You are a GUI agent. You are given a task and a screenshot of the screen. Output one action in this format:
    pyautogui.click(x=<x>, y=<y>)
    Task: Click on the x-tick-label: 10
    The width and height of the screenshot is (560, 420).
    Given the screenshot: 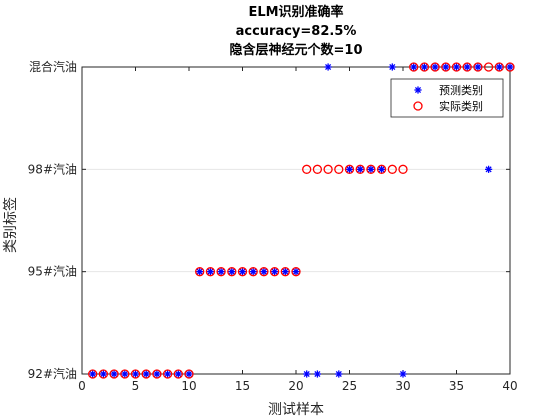 What is the action you would take?
    pyautogui.click(x=188, y=386)
    